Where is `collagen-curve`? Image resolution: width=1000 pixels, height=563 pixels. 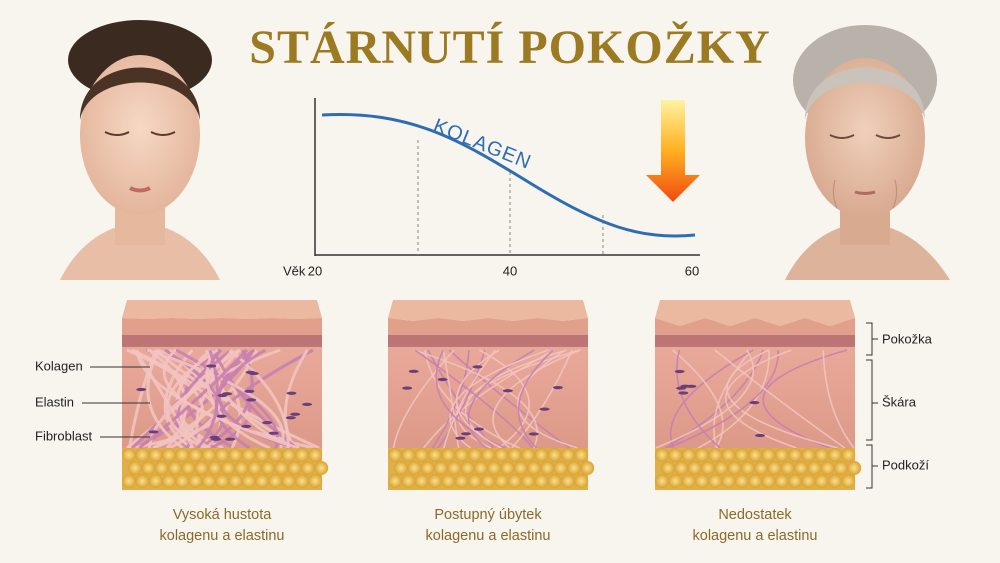 collagen-curve is located at coordinates (508, 175).